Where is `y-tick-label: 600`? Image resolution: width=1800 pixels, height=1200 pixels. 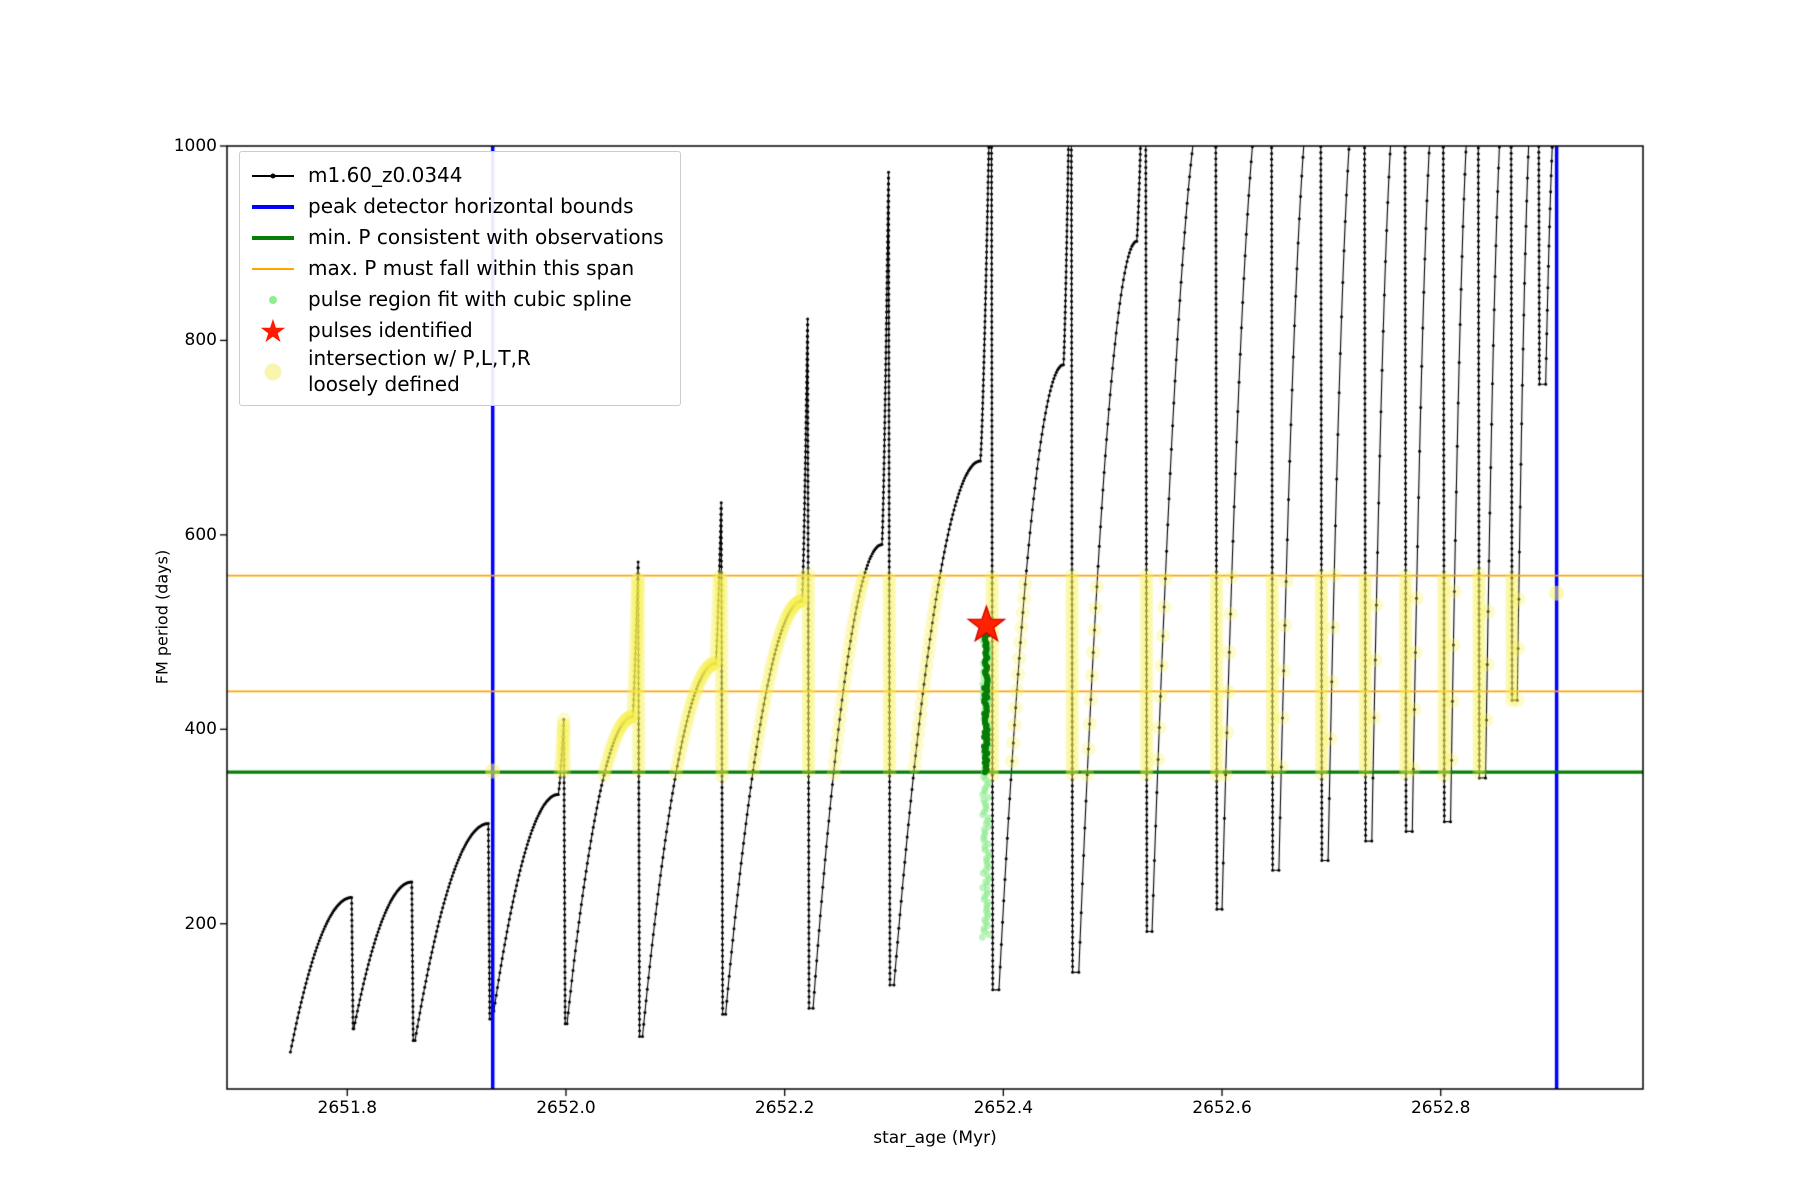 y-tick-label: 600 is located at coordinates (200, 534).